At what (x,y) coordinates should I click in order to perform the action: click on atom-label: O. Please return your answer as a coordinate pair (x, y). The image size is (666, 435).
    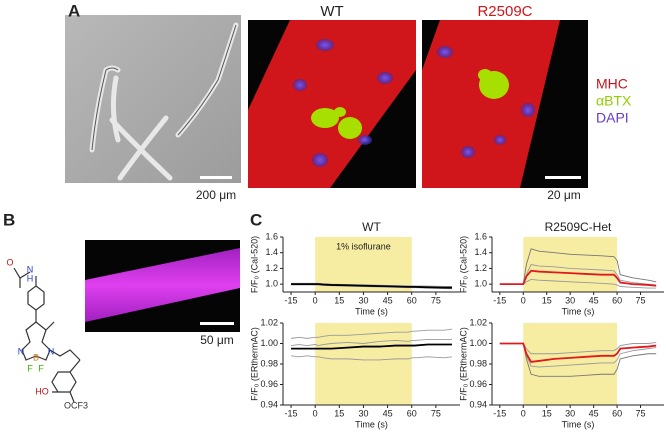
    Looking at the image, I should click on (9, 262).